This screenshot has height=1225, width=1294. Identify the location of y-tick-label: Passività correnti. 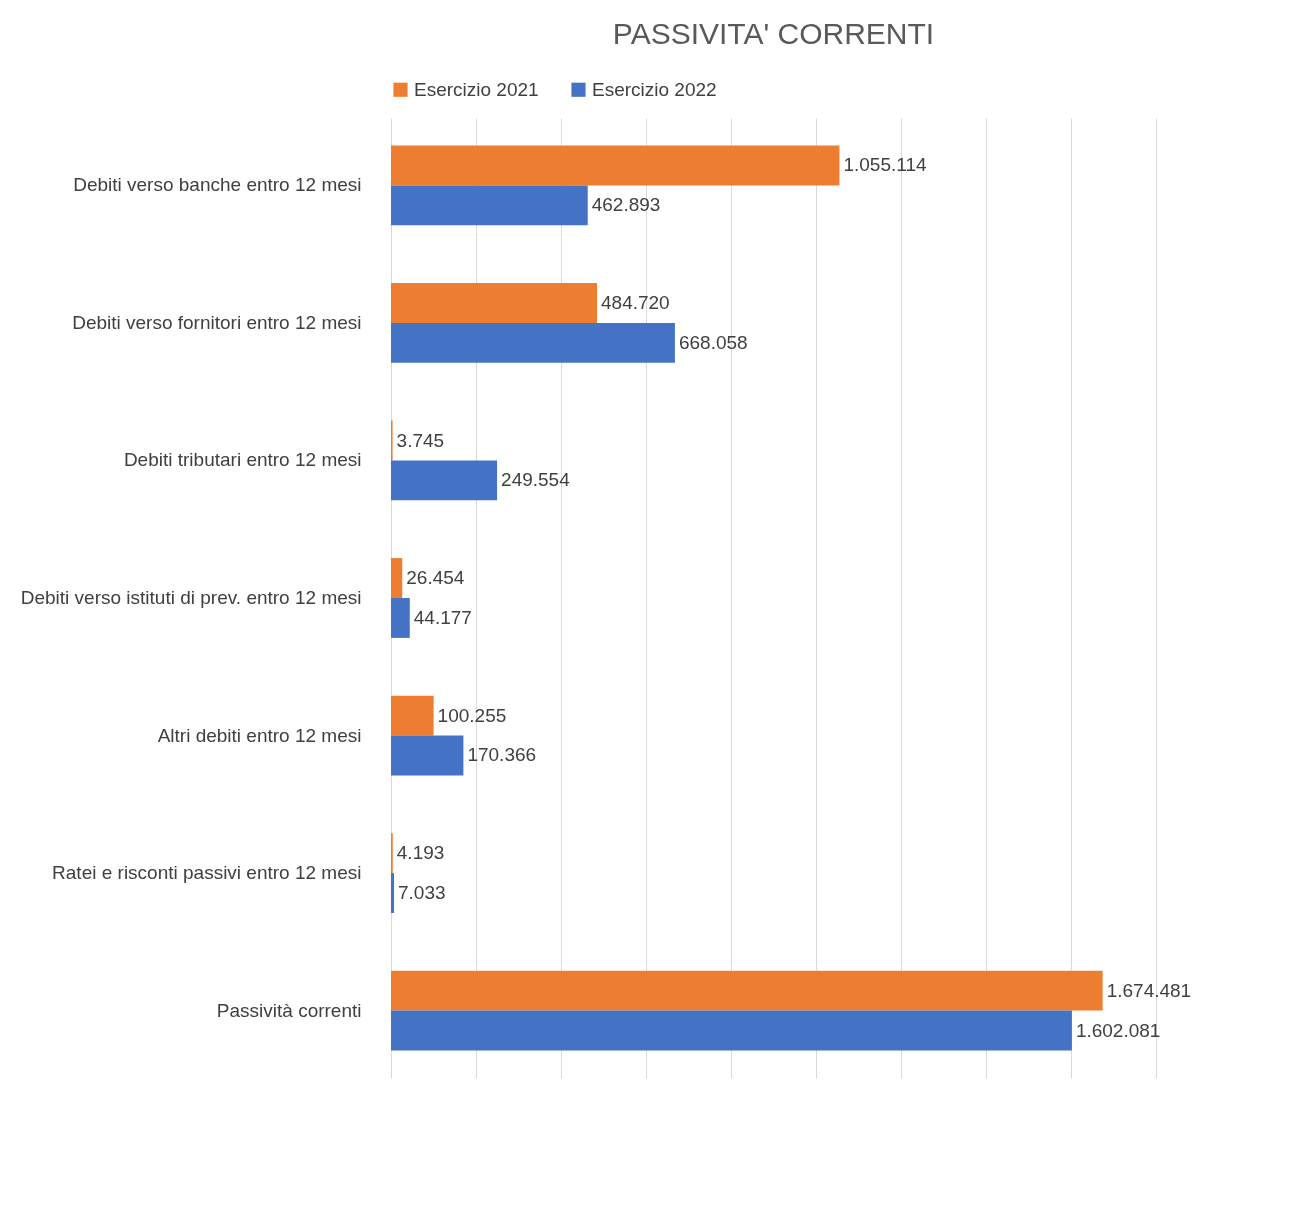
(289, 1010).